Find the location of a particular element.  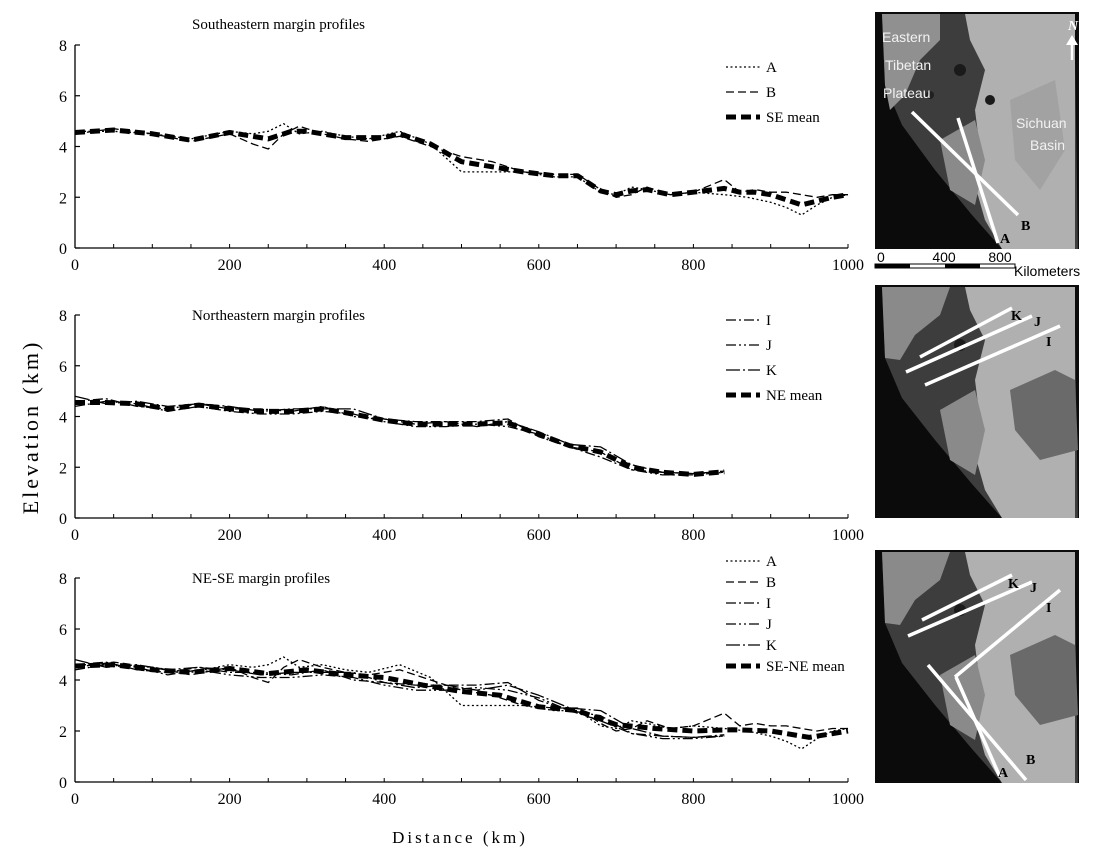

map-northeastern: K J I is located at coordinates (977, 401).